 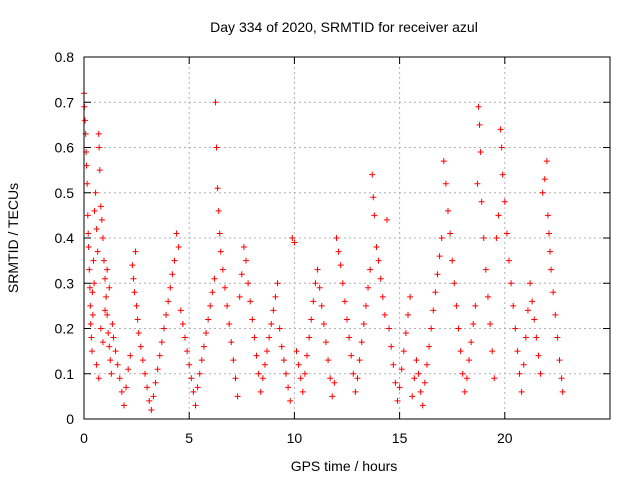 What do you see at coordinates (400, 438) in the screenshot?
I see `x-tick-label: 15` at bounding box center [400, 438].